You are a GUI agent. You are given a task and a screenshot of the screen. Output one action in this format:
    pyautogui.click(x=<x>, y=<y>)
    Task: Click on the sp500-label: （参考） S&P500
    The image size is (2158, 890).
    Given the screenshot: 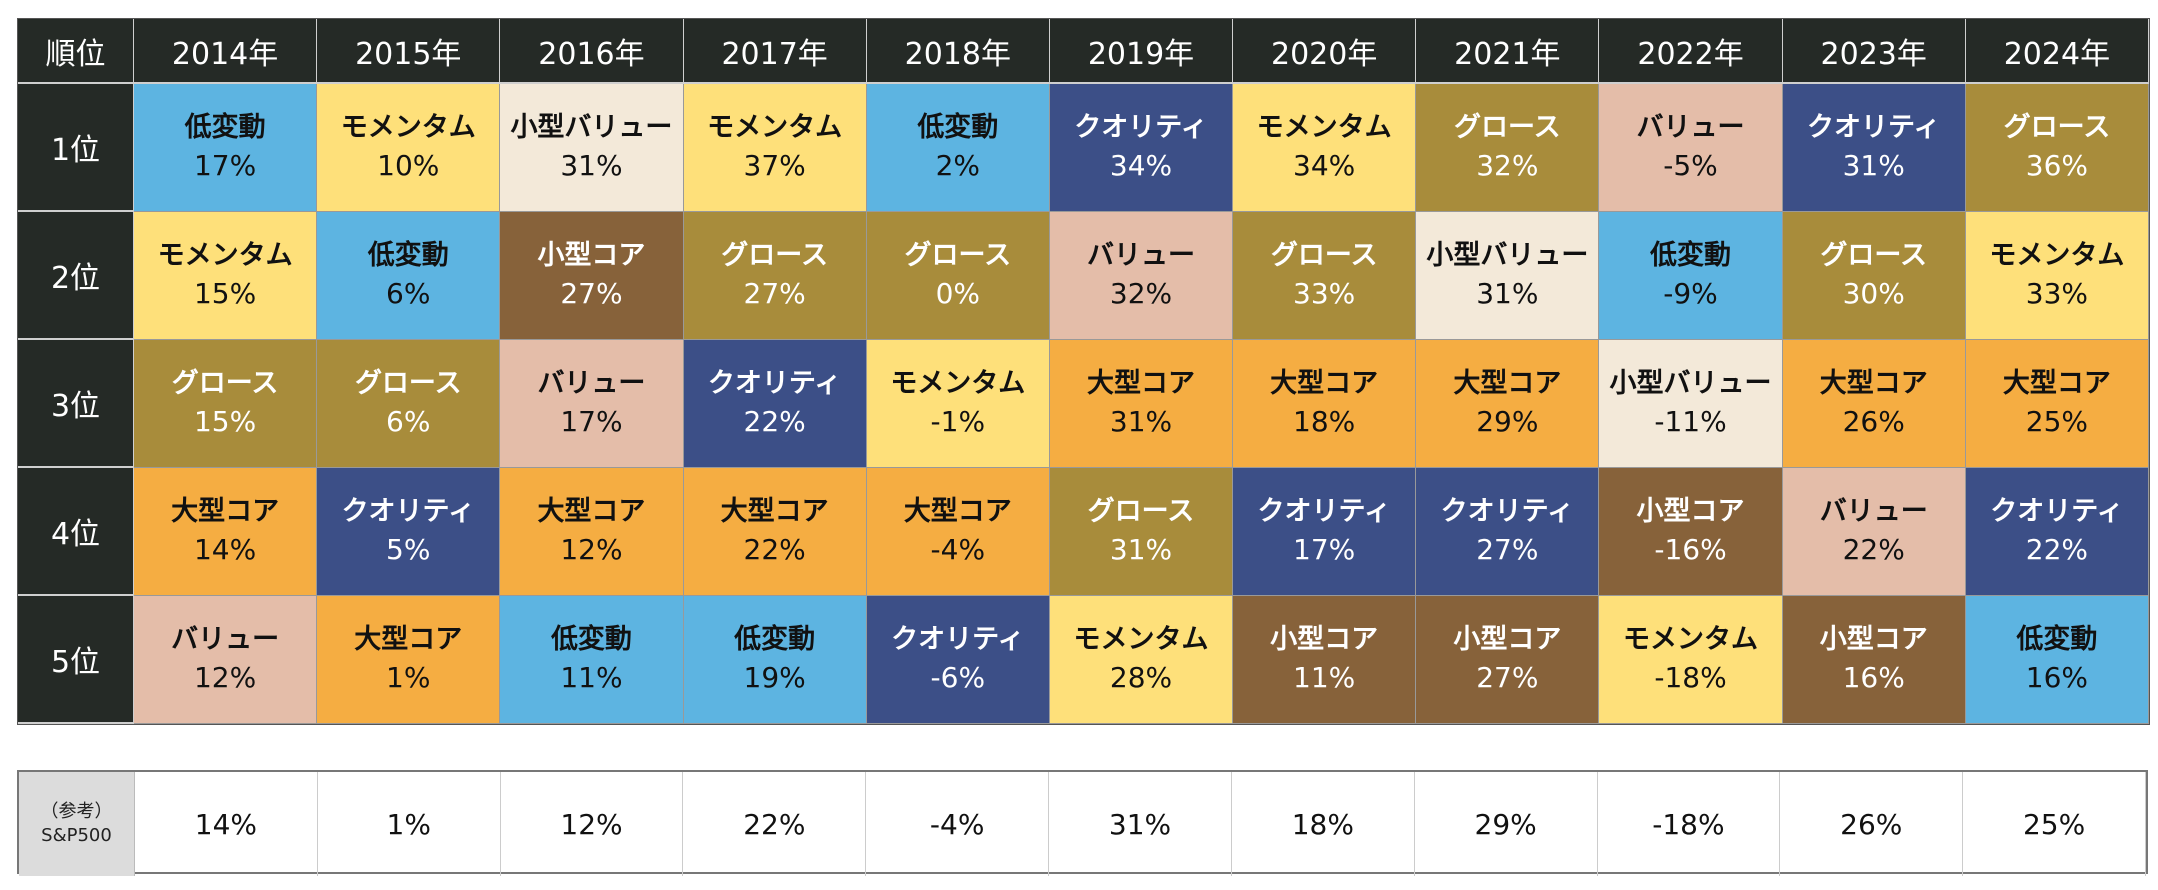 What is the action you would take?
    pyautogui.click(x=77, y=824)
    